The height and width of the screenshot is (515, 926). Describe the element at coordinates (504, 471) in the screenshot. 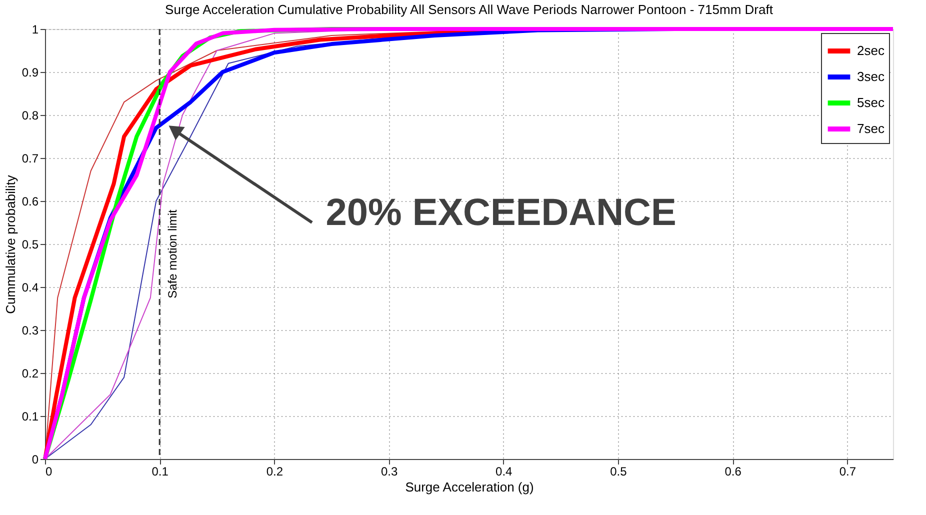

I see `x-tick-label: 0.4` at that location.